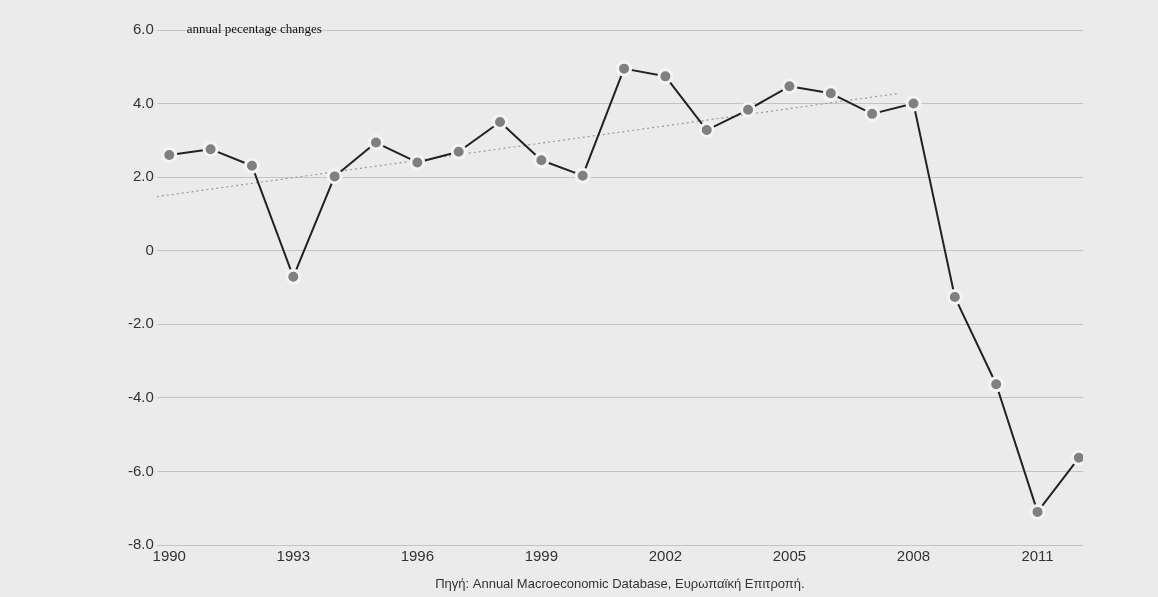  Describe the element at coordinates (620, 584) in the screenshot. I see `text: Πηγή: Annual Macroeconomic Database, Ευρωπαϊκή Επιτροπή.` at that location.